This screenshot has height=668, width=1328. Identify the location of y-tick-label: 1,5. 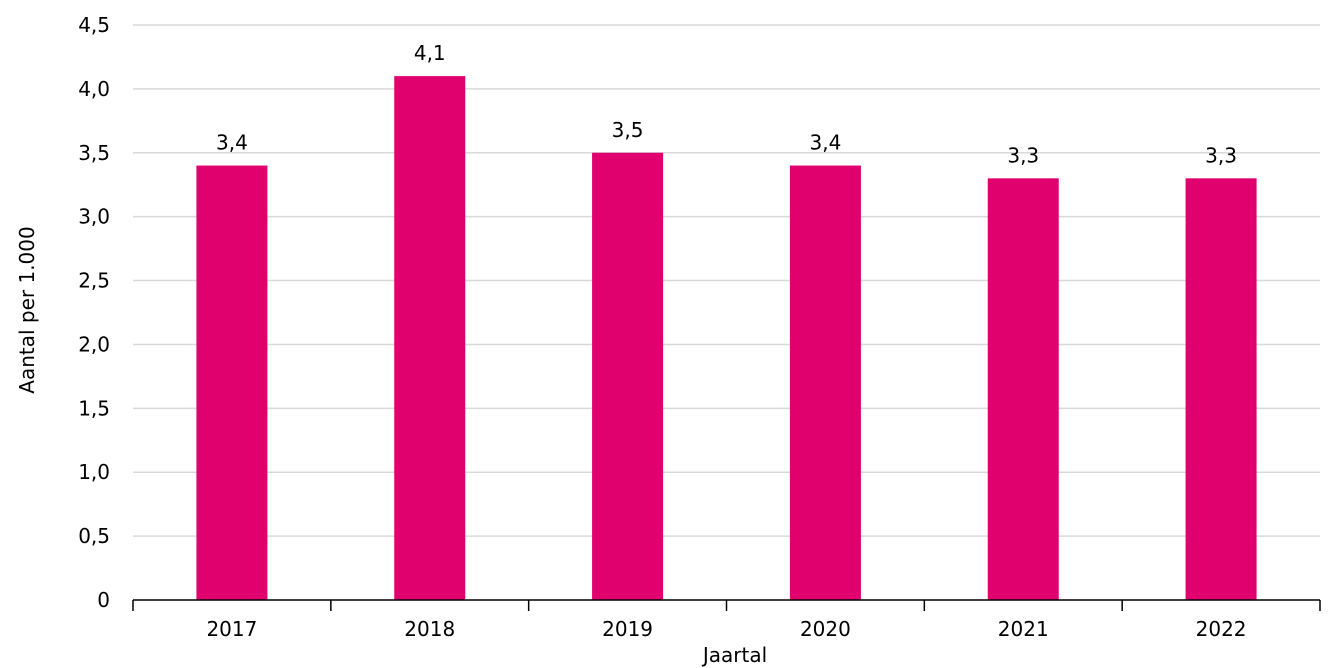
(94, 408).